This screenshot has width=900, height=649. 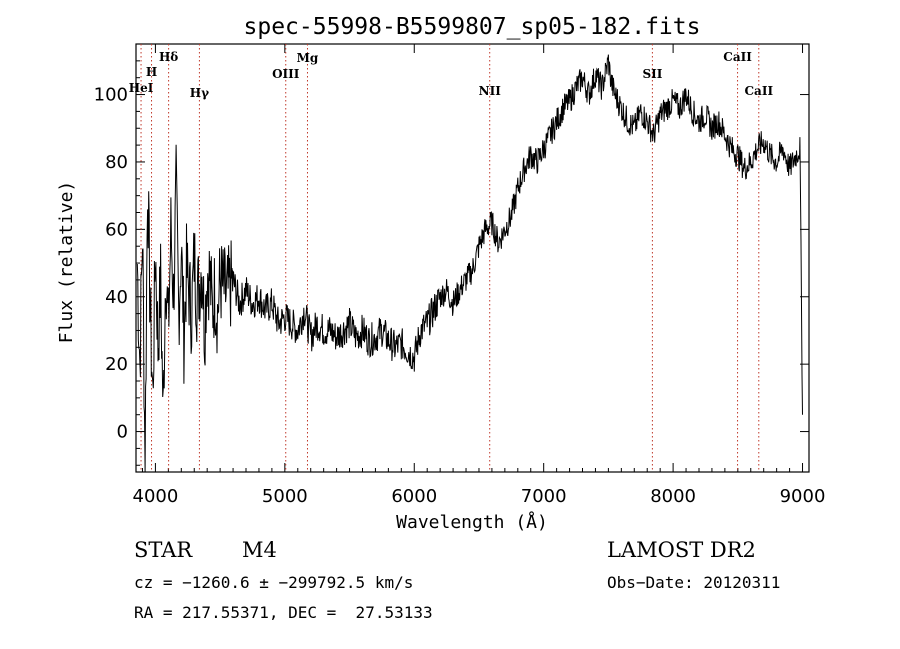 I want to click on y-tick-label: 20, so click(x=116, y=364).